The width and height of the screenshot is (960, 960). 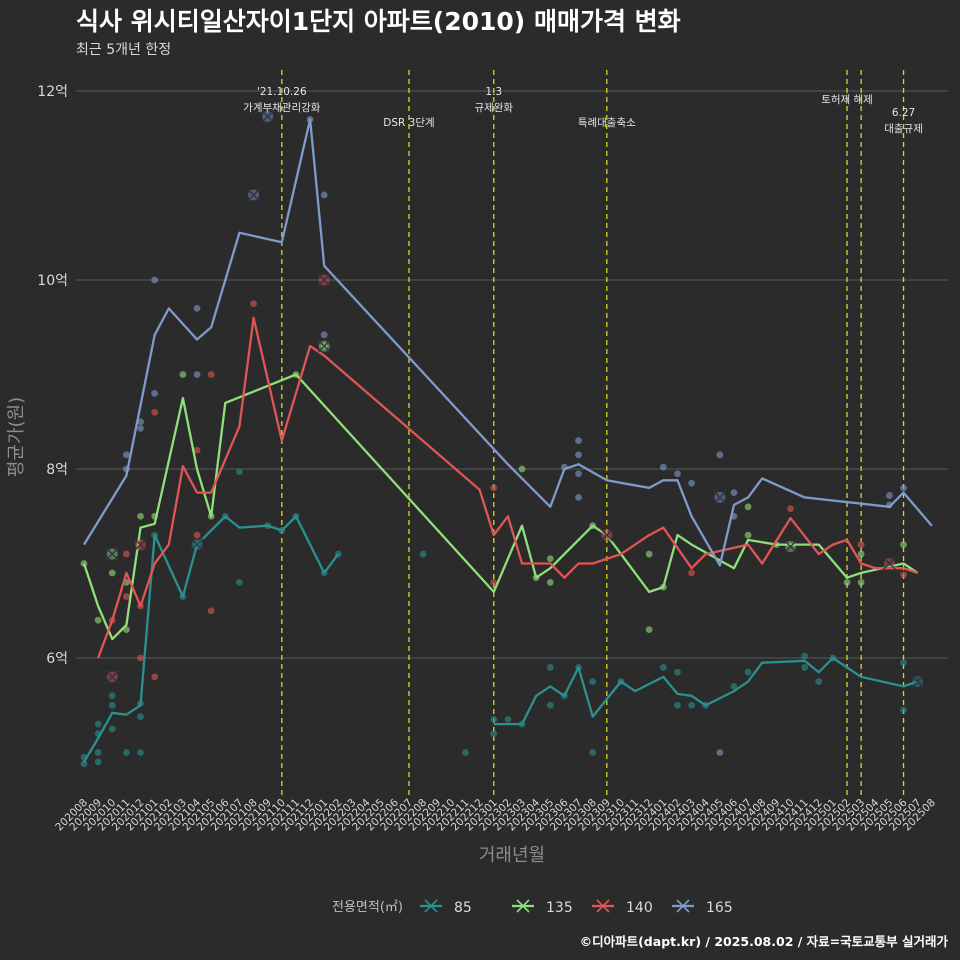 I want to click on event-label: '21.10.26, so click(x=282, y=92).